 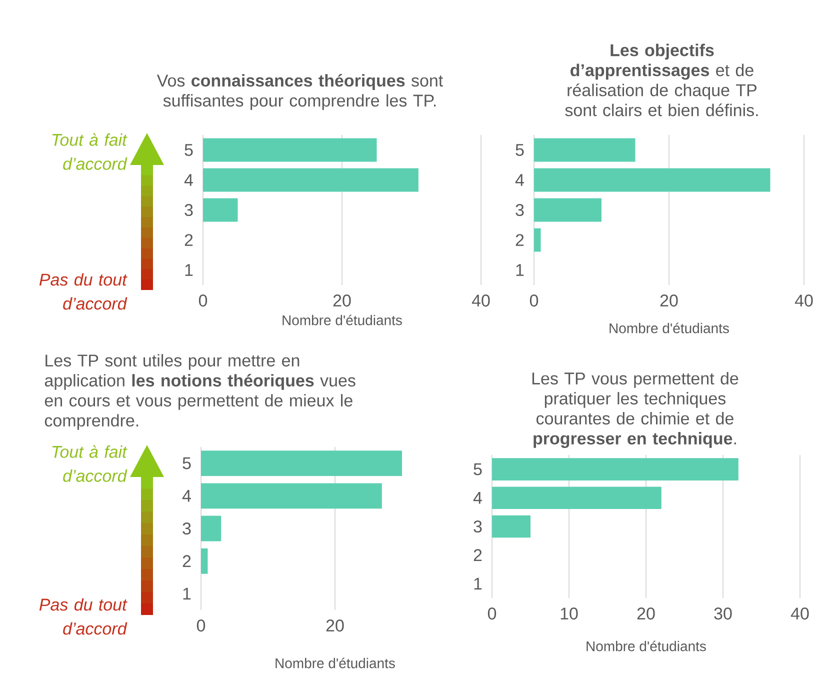 I want to click on chart-title: Les TP vous permettent de pratiquer les techniques courantes de chimie et de progresser en technique., so click(x=635, y=410).